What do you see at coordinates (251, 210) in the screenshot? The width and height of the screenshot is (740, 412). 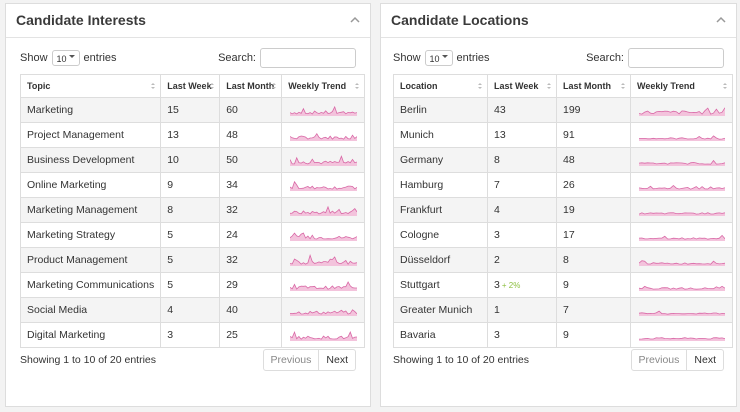 I see `last-month-cell: 32` at bounding box center [251, 210].